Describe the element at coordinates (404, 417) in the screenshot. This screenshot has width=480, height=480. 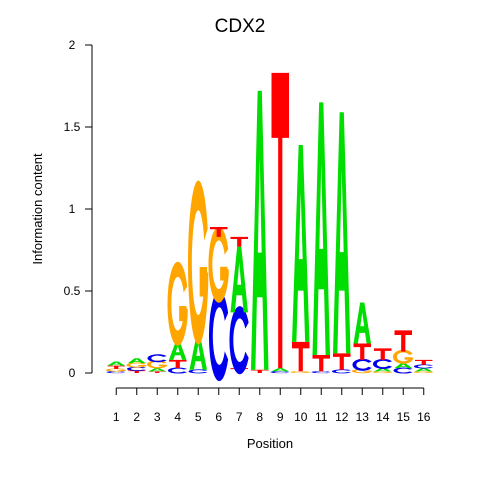
I see `x-tick-label: 15` at that location.